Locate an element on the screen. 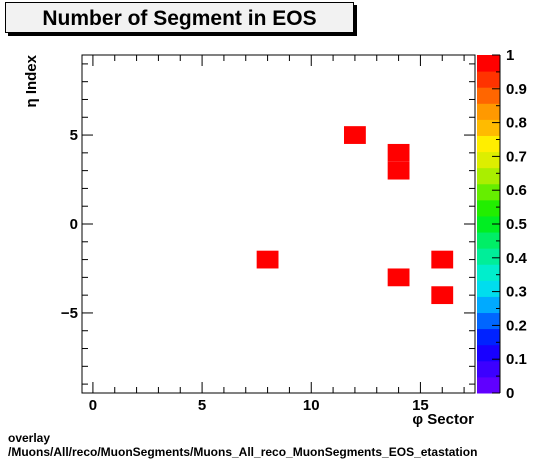 This screenshot has height=462, width=546. y-tick-label: 5 is located at coordinates (74, 135).